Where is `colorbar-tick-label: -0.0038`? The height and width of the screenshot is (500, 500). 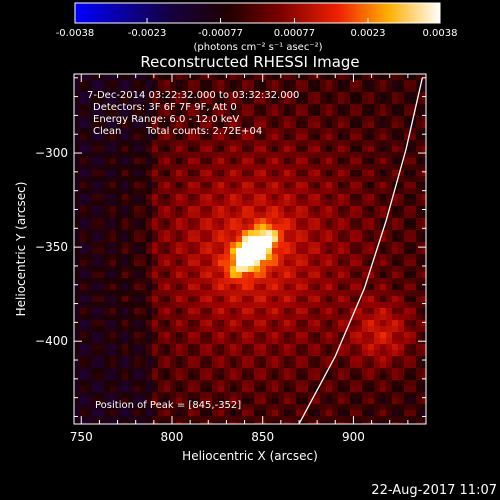 colorbar-tick-label: -0.0038 is located at coordinates (75, 33).